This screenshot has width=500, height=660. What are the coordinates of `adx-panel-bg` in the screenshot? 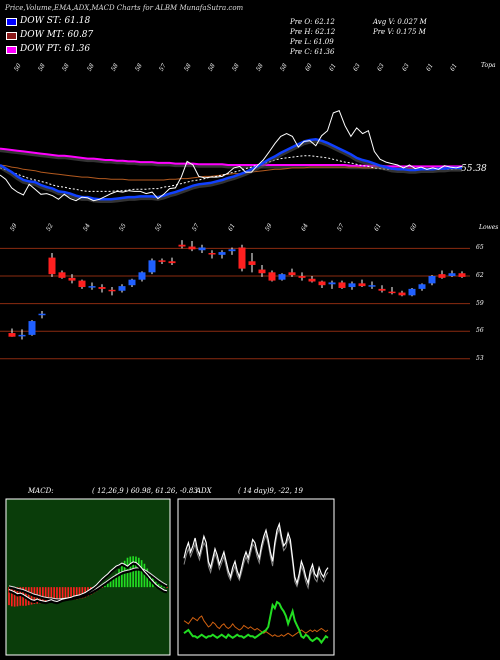 It's located at (256, 577).